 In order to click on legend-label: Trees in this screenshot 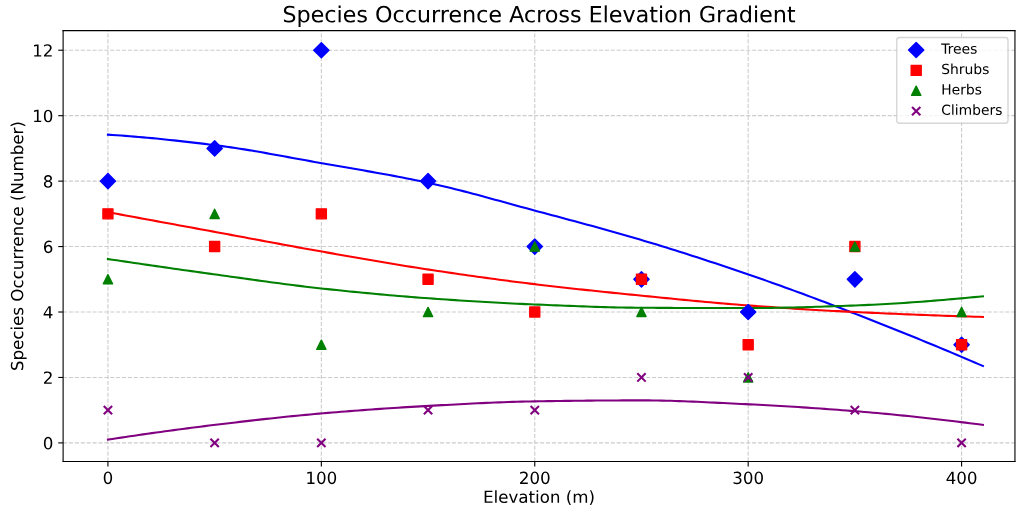, I will do `click(959, 48)`.